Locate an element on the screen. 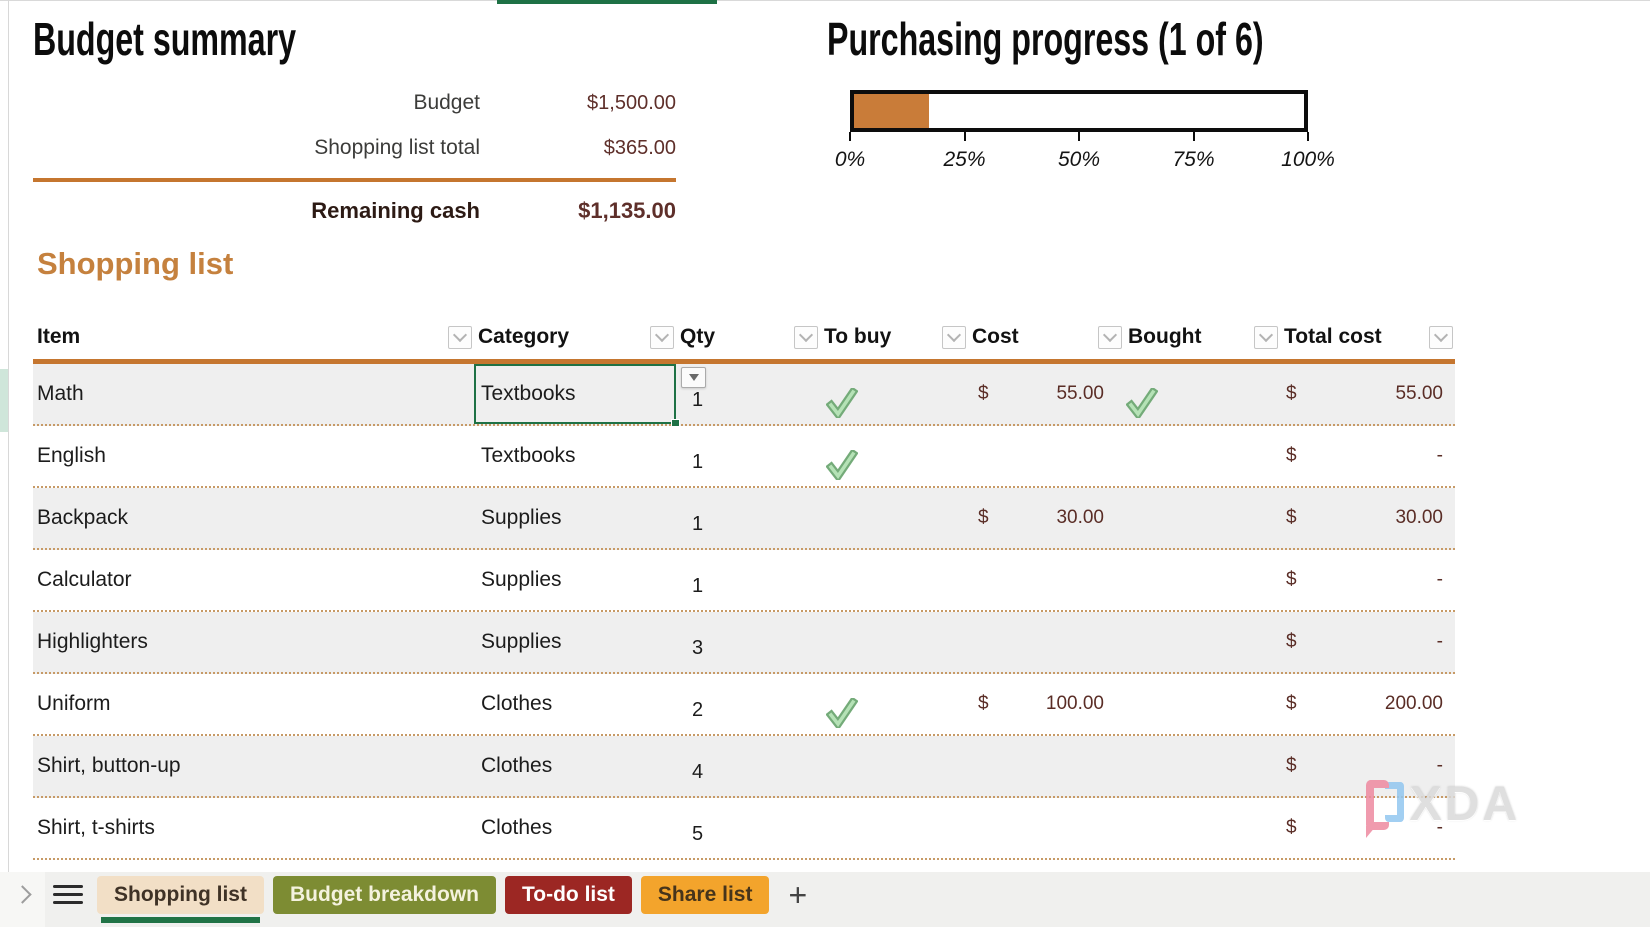 This screenshot has width=1650, height=927. chevron-down-icon is located at coordinates (460, 335).